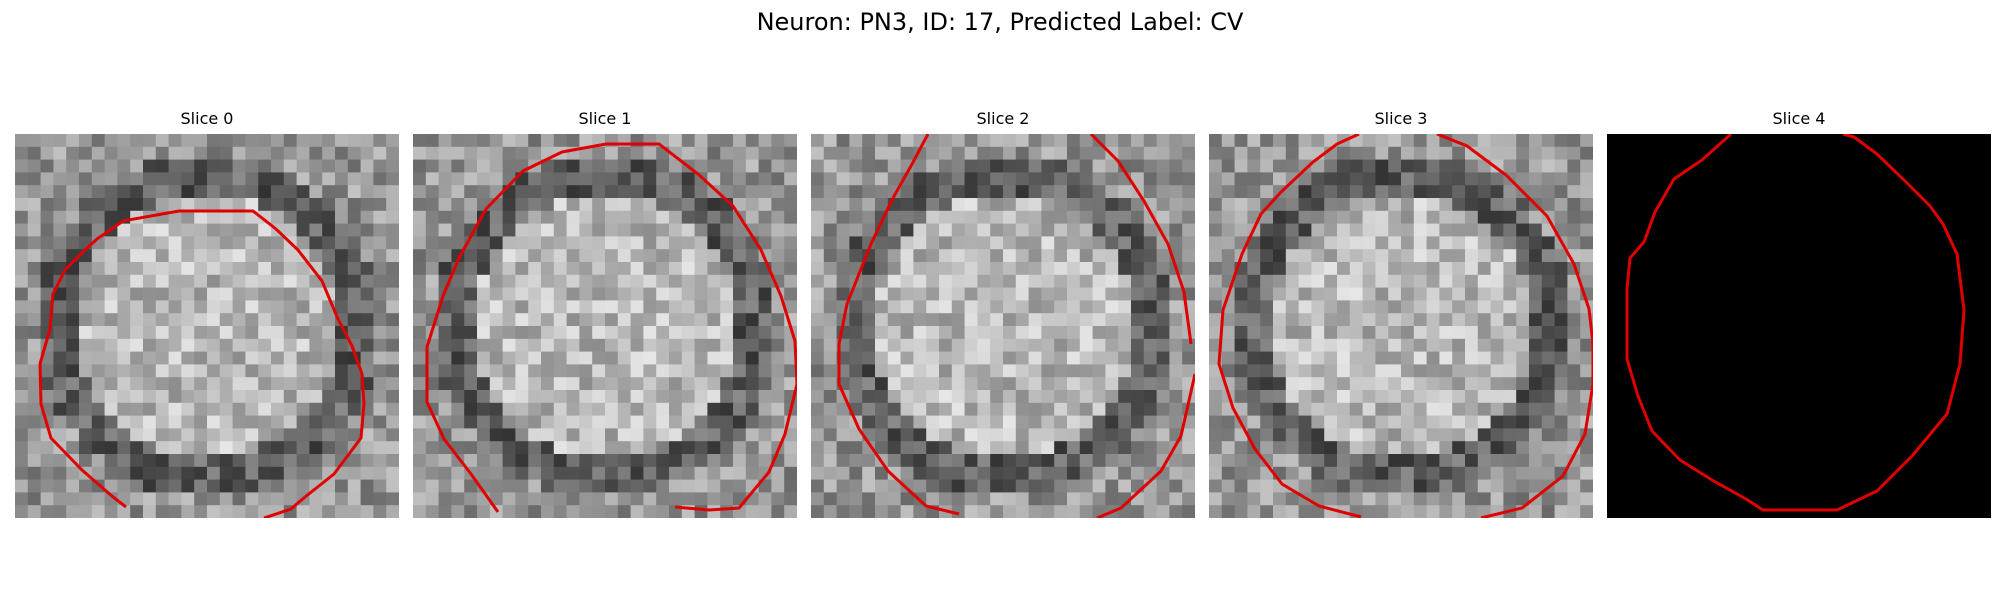 The height and width of the screenshot is (600, 2000). Describe the element at coordinates (1003, 118) in the screenshot. I see `slice-title: Slice 2` at that location.